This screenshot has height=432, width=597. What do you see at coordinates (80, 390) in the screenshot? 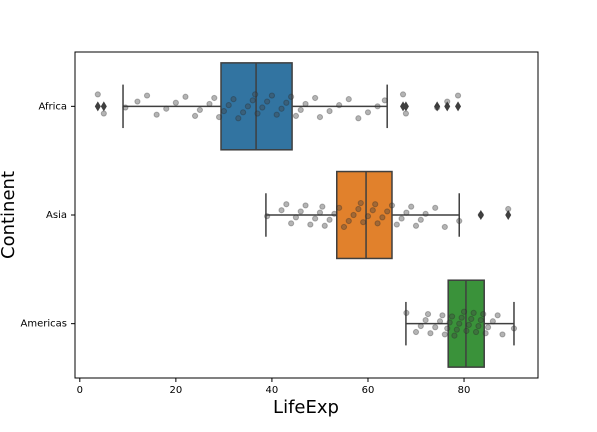
I see `x-tick-label: 0` at bounding box center [80, 390].